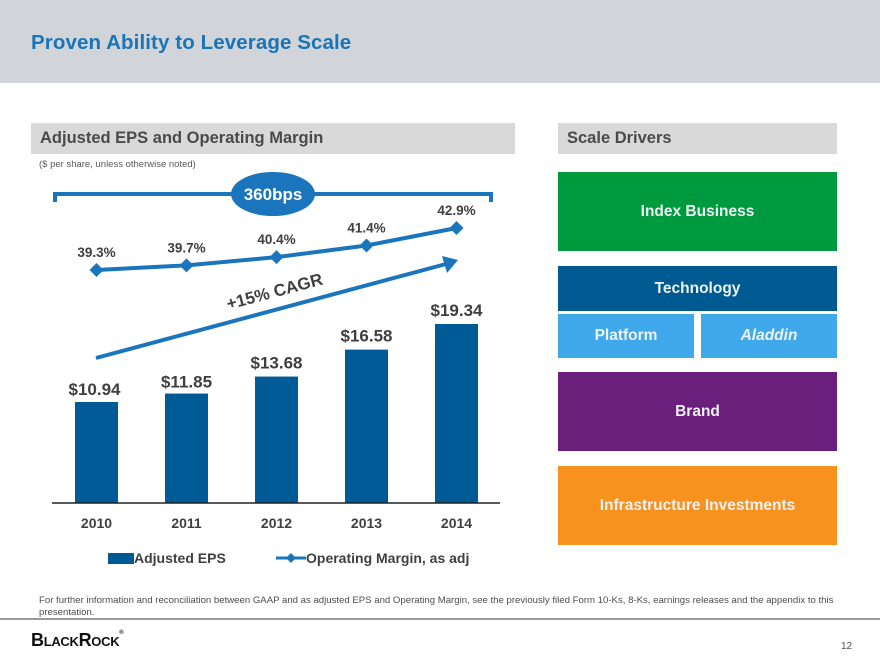  I want to click on badge-text: 360bps, so click(273, 194).